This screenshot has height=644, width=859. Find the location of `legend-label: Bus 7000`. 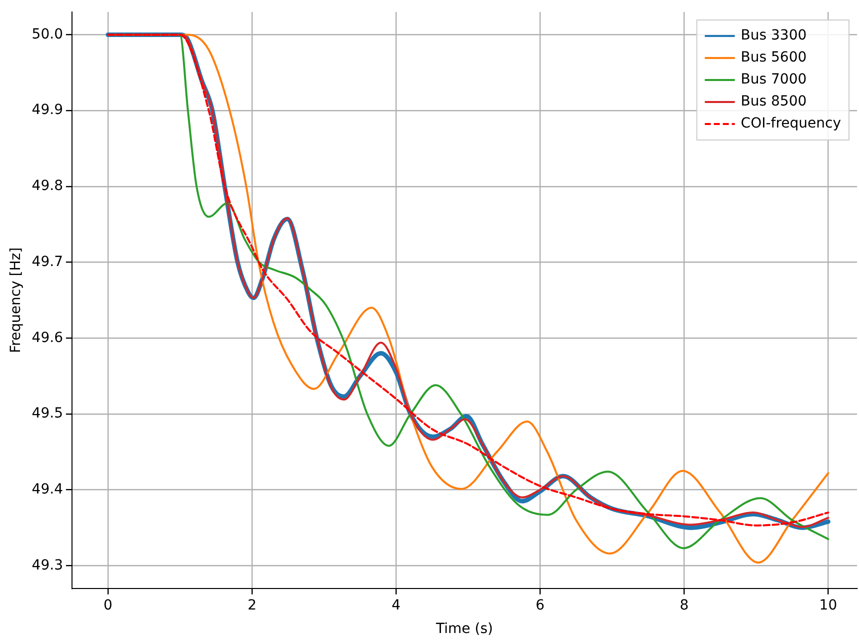

legend-label: Bus 7000 is located at coordinates (773, 80).